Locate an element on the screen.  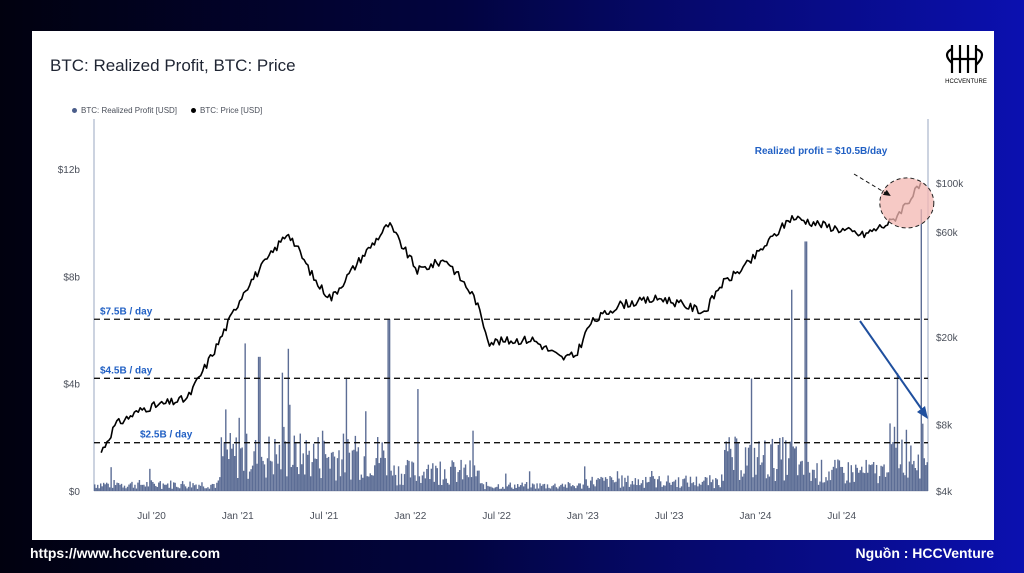
y-left-tick-label: $12b is located at coordinates (69, 170).